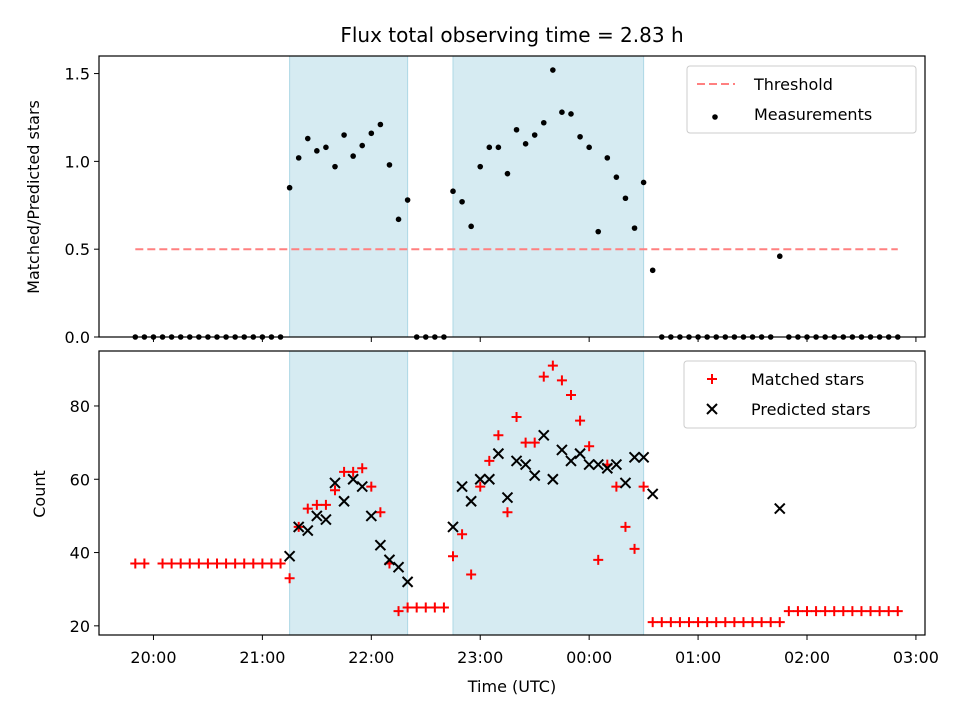  Describe the element at coordinates (589, 657) in the screenshot. I see `x-tick-label: 00:00` at that location.